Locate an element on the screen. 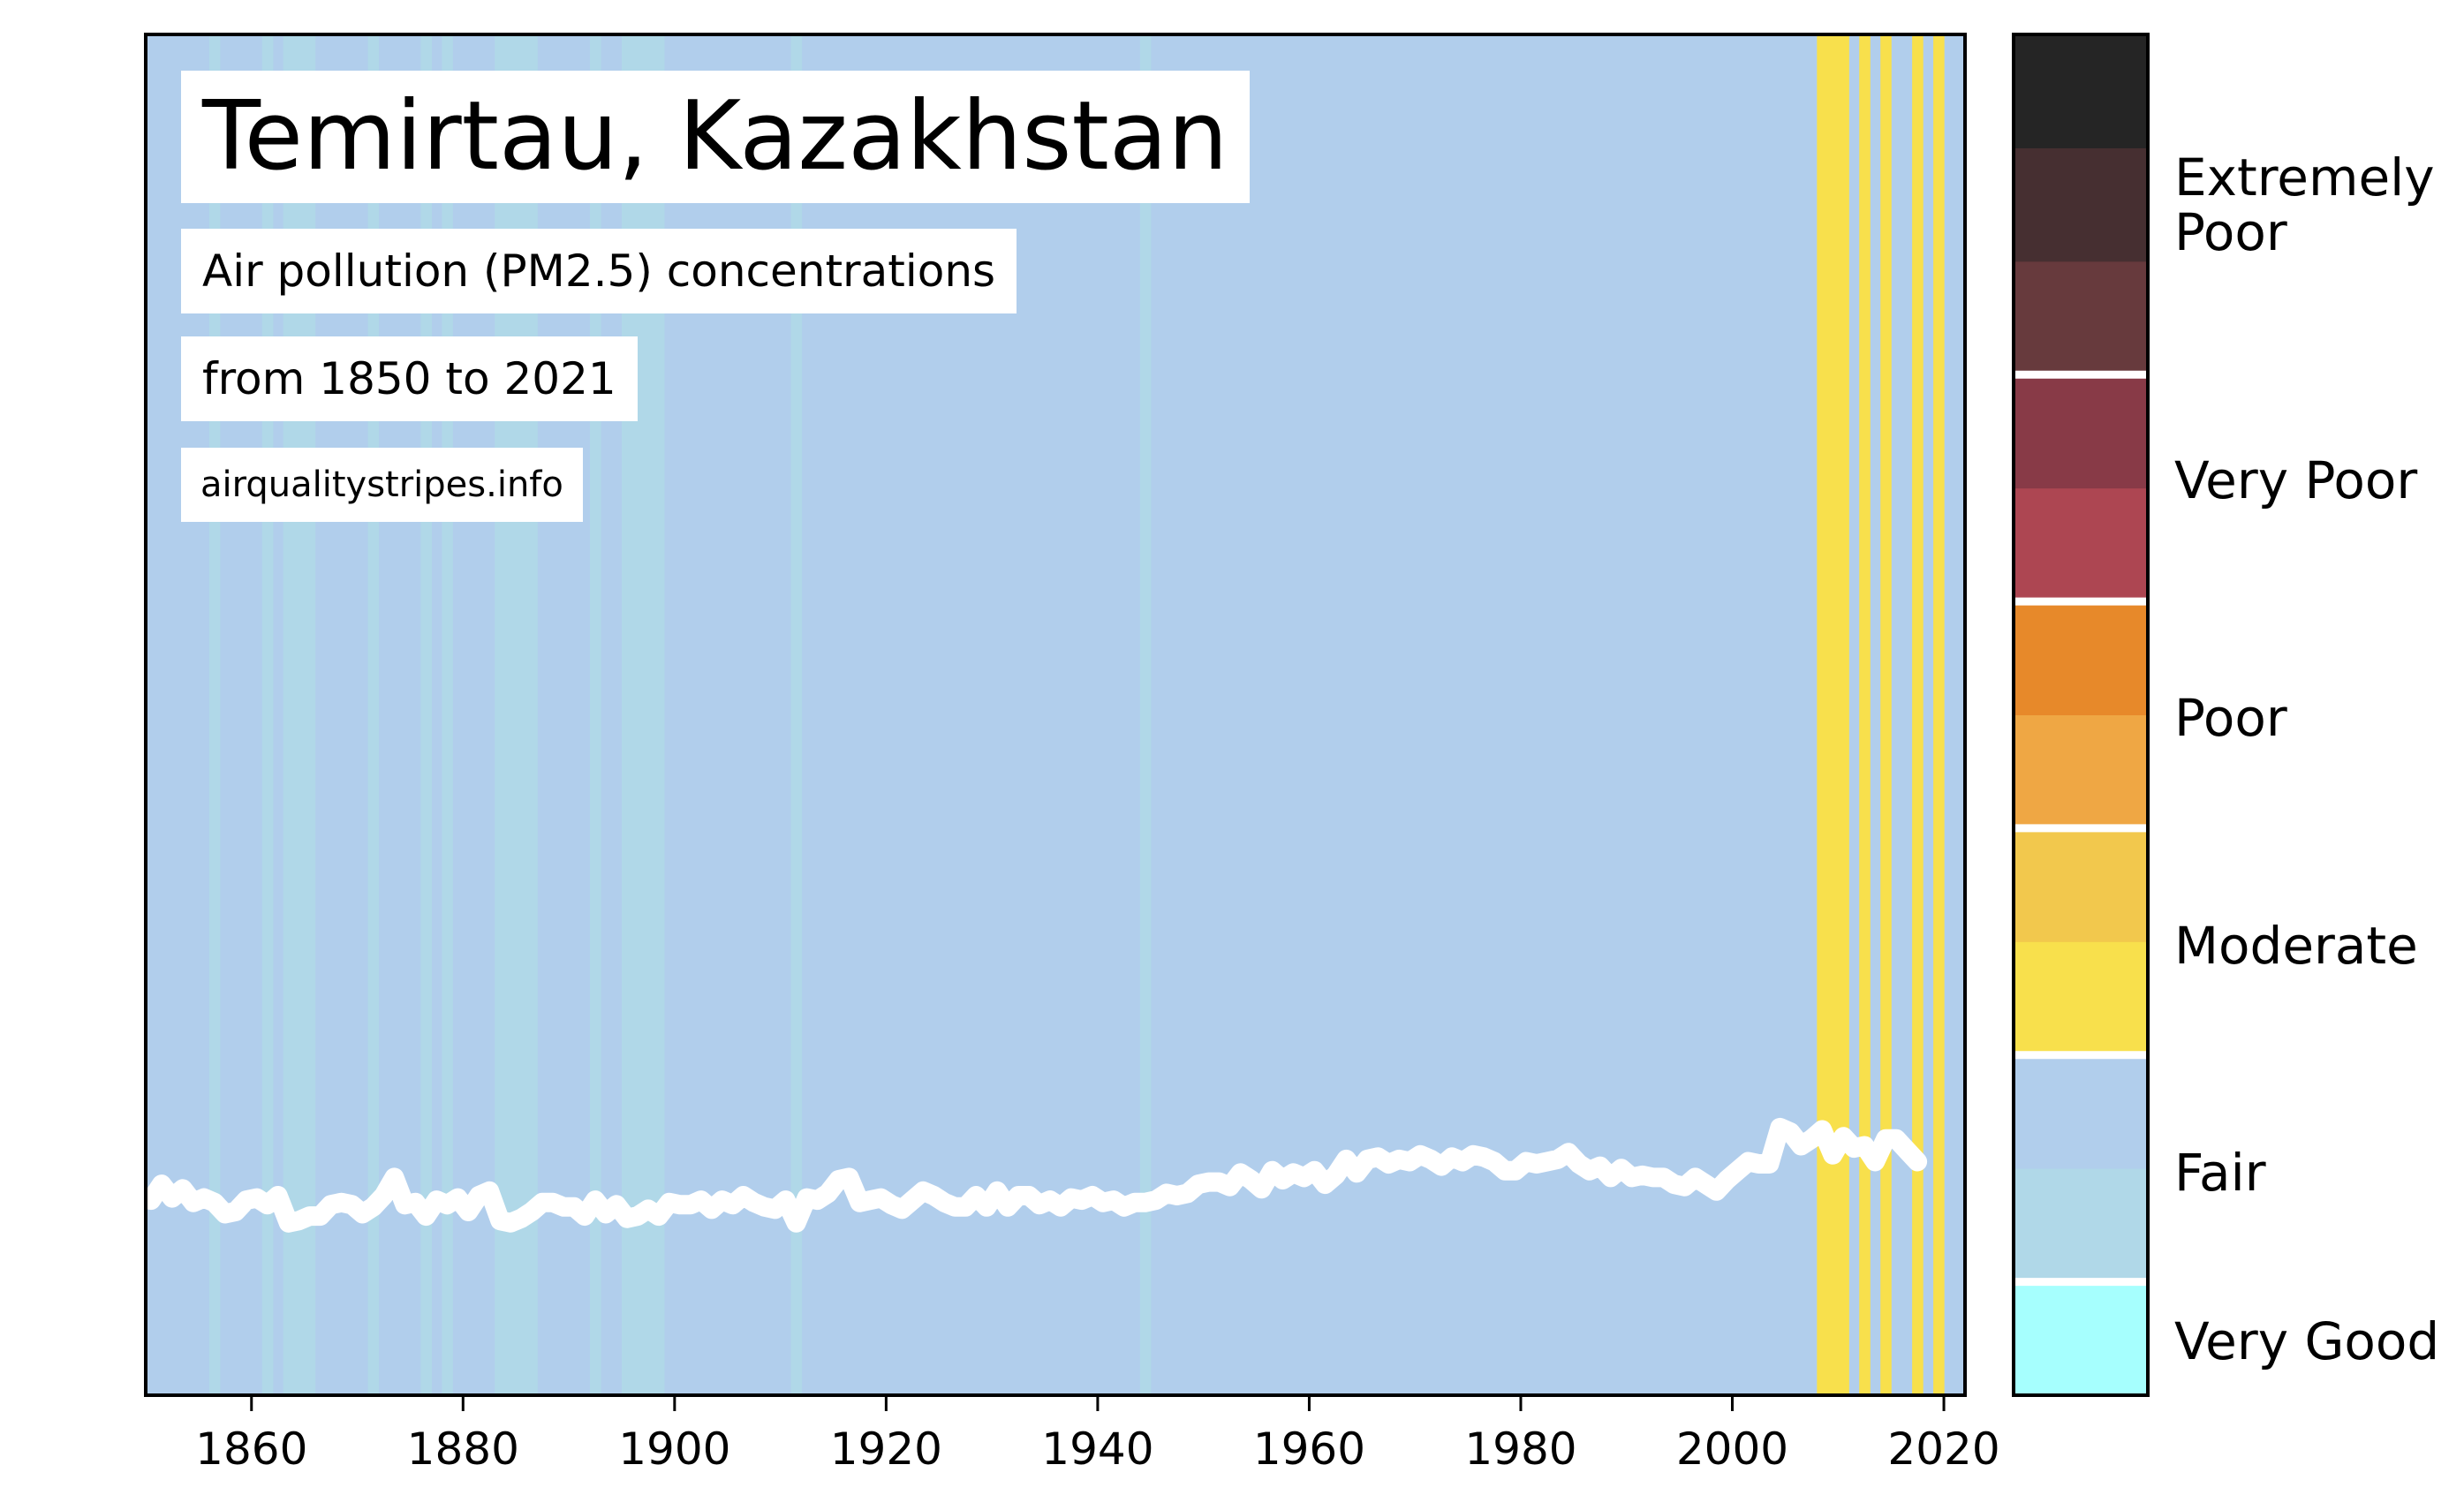 This screenshot has height=1495, width=2464. x-axis: 1860 1880 1900 1920 1940 1960 1980 2000 2020 is located at coordinates (1097, 1435).